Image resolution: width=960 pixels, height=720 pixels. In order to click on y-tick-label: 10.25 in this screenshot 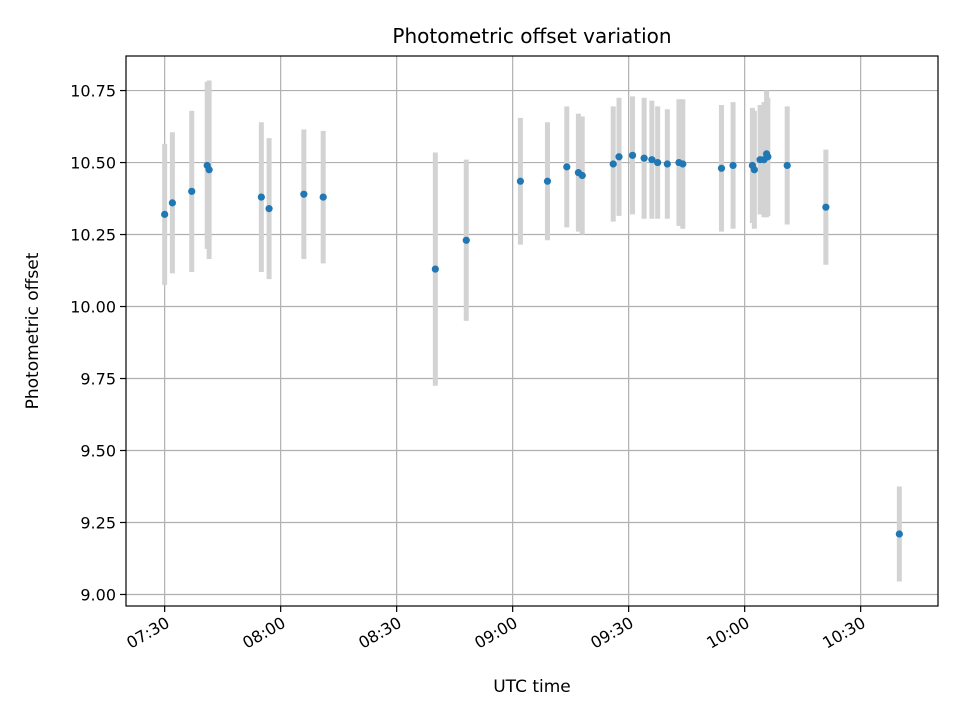, I will do `click(93, 235)`.